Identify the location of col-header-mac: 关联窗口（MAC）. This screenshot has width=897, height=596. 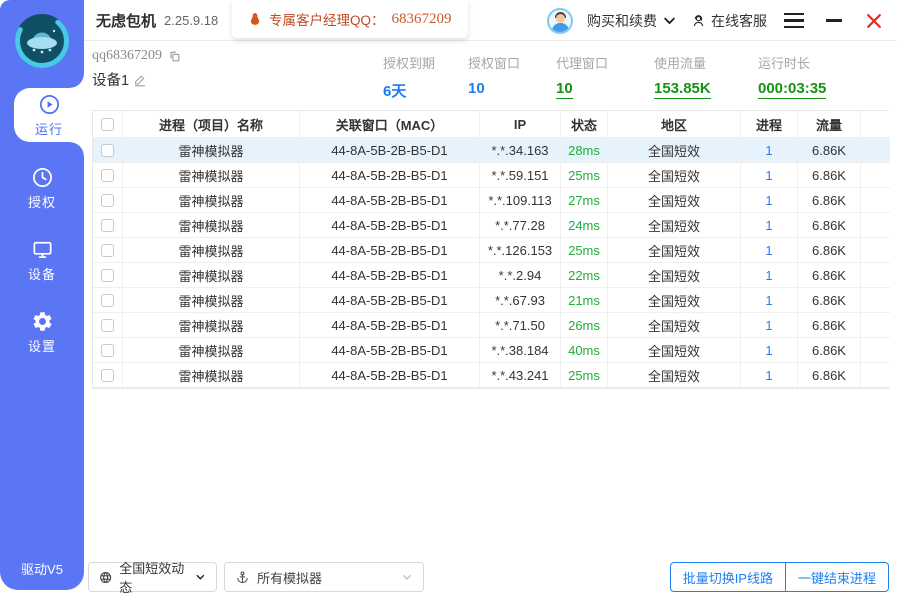
(390, 124).